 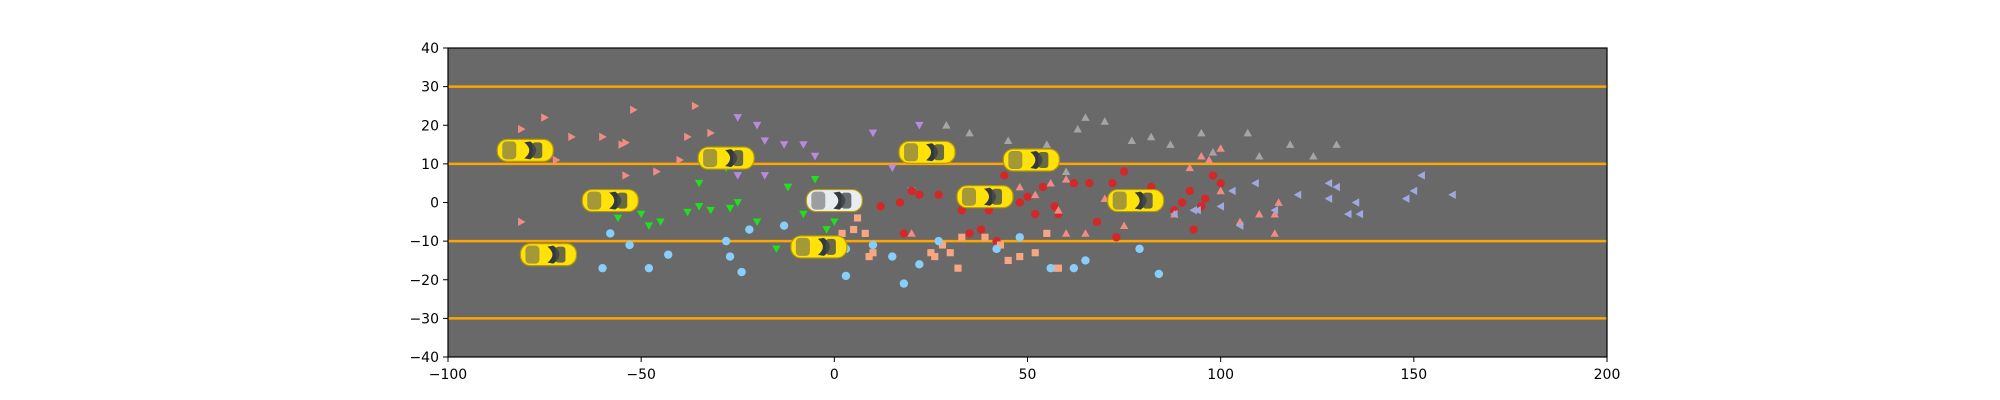 I want to click on y-tick-label: −40, so click(x=424, y=358).